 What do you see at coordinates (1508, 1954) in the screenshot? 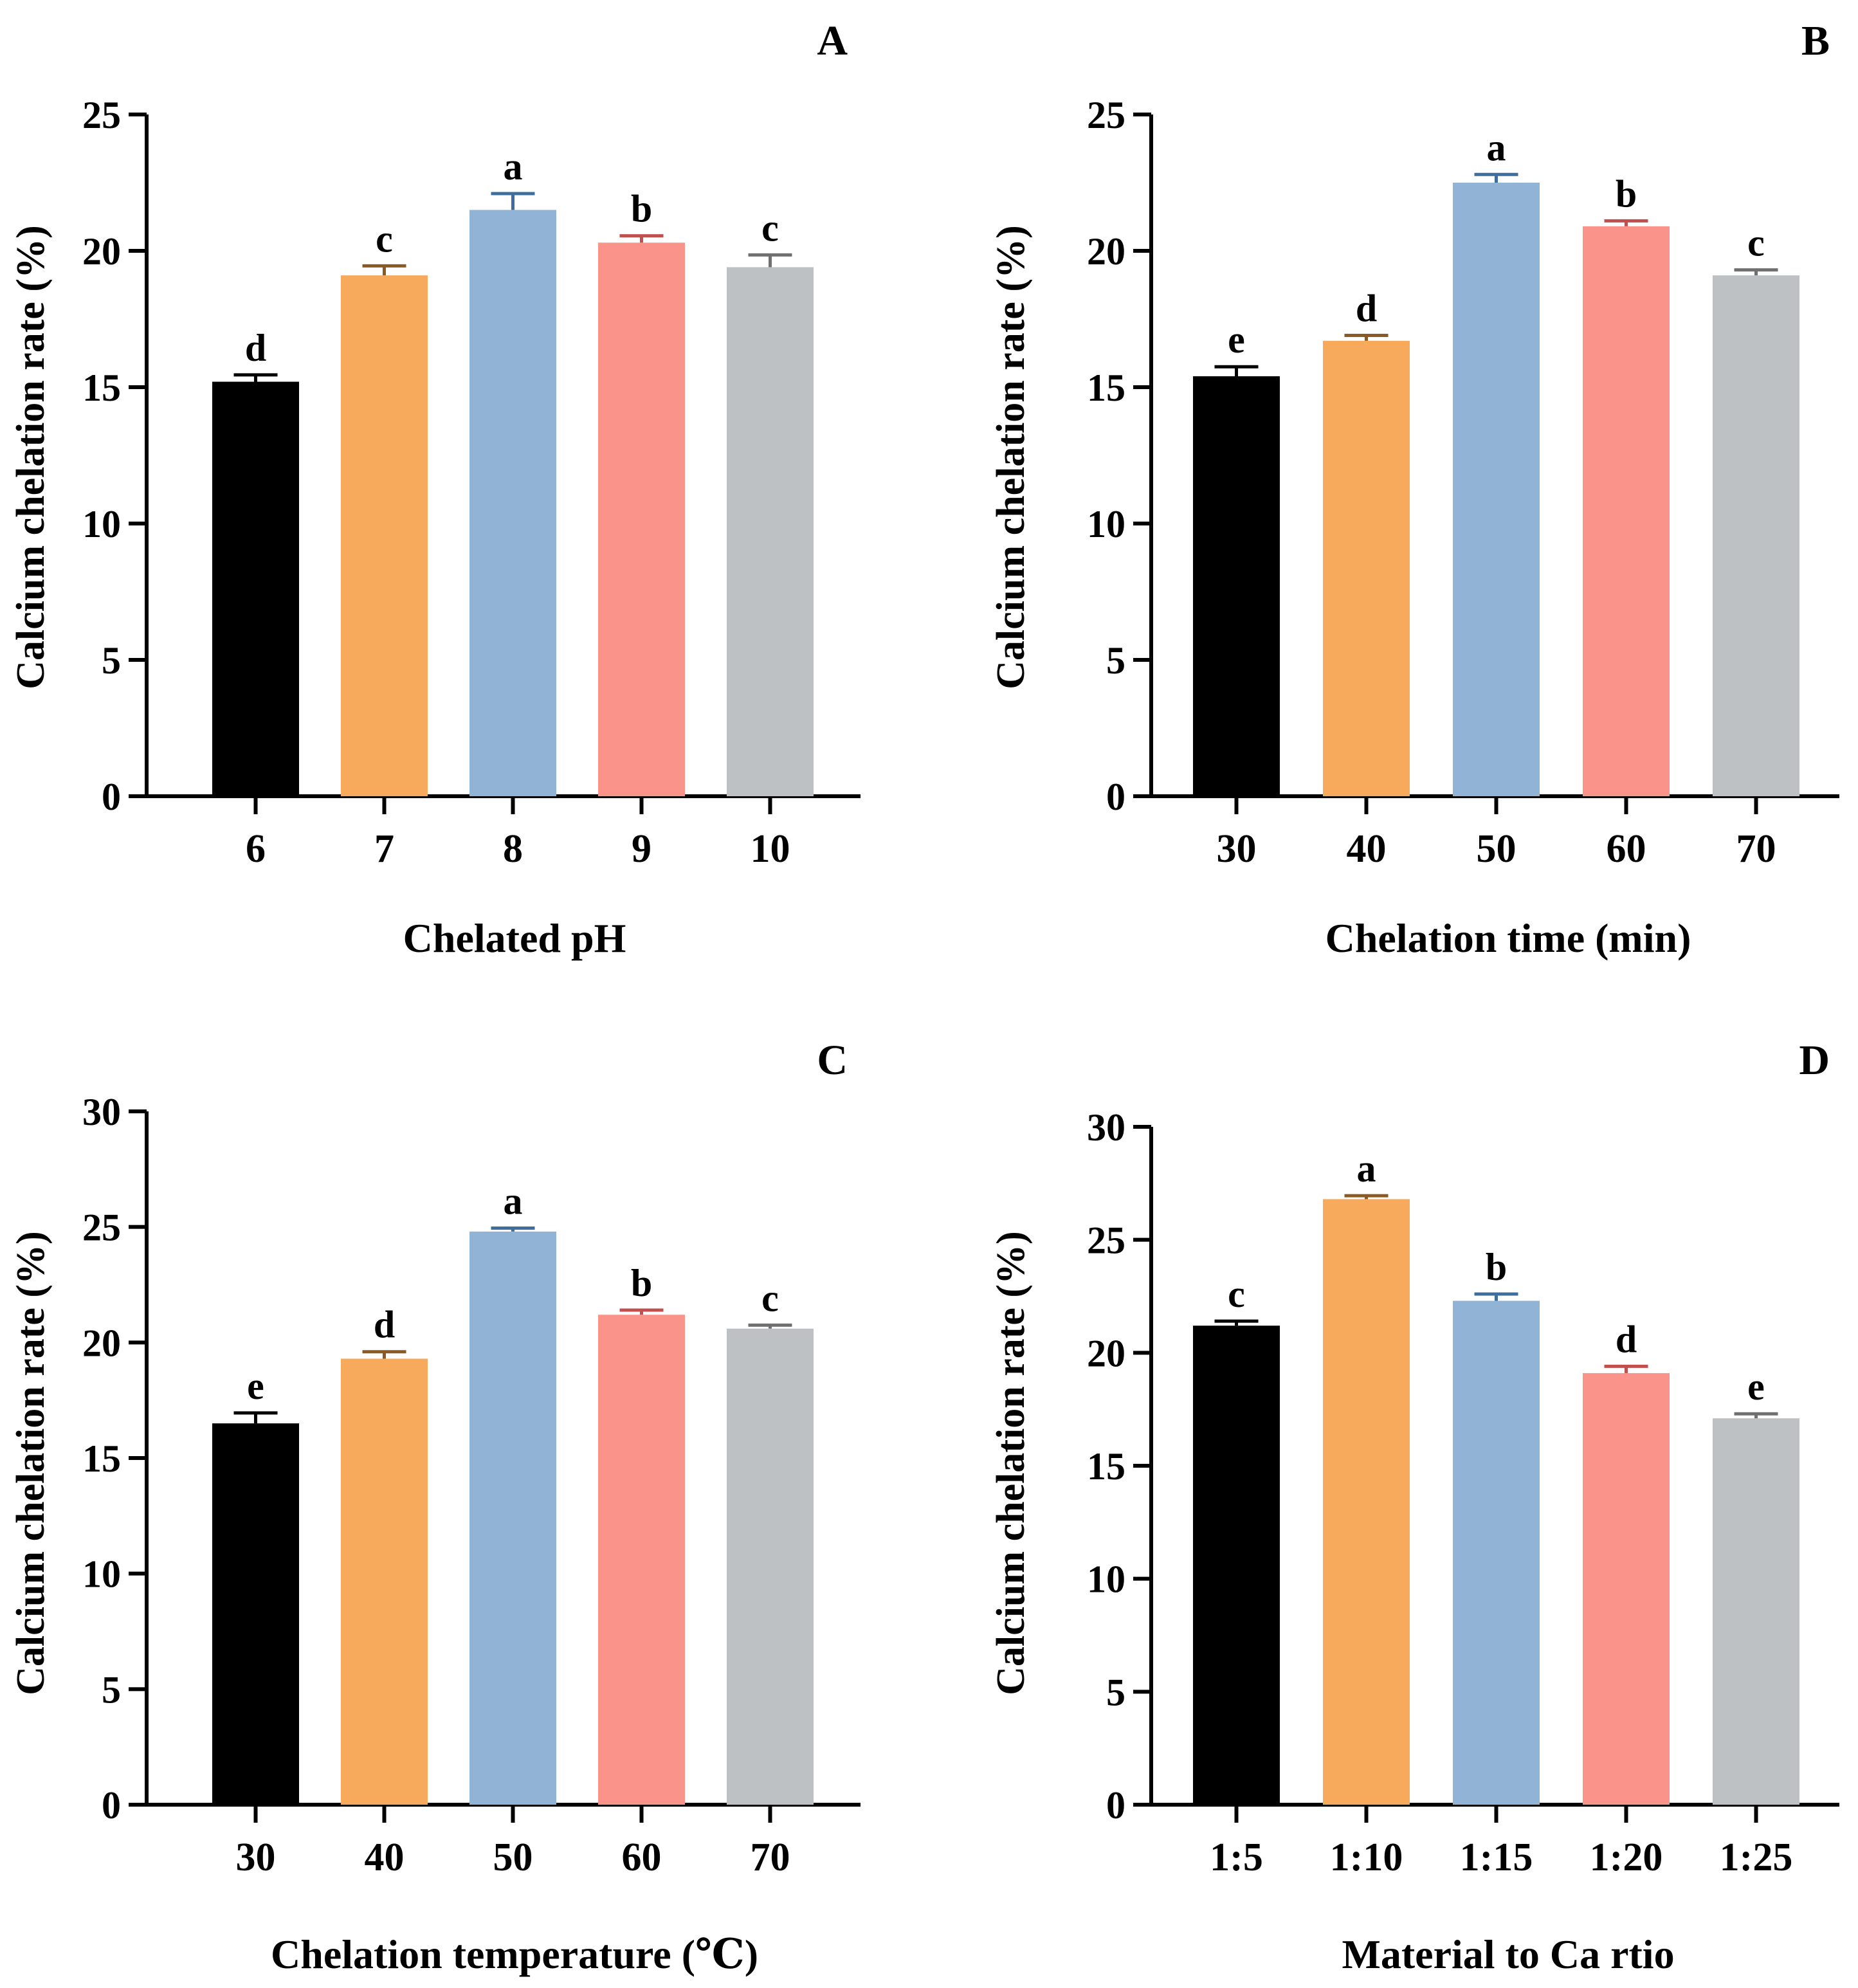
I see `x-axis-label: Material to Ca rtio` at bounding box center [1508, 1954].